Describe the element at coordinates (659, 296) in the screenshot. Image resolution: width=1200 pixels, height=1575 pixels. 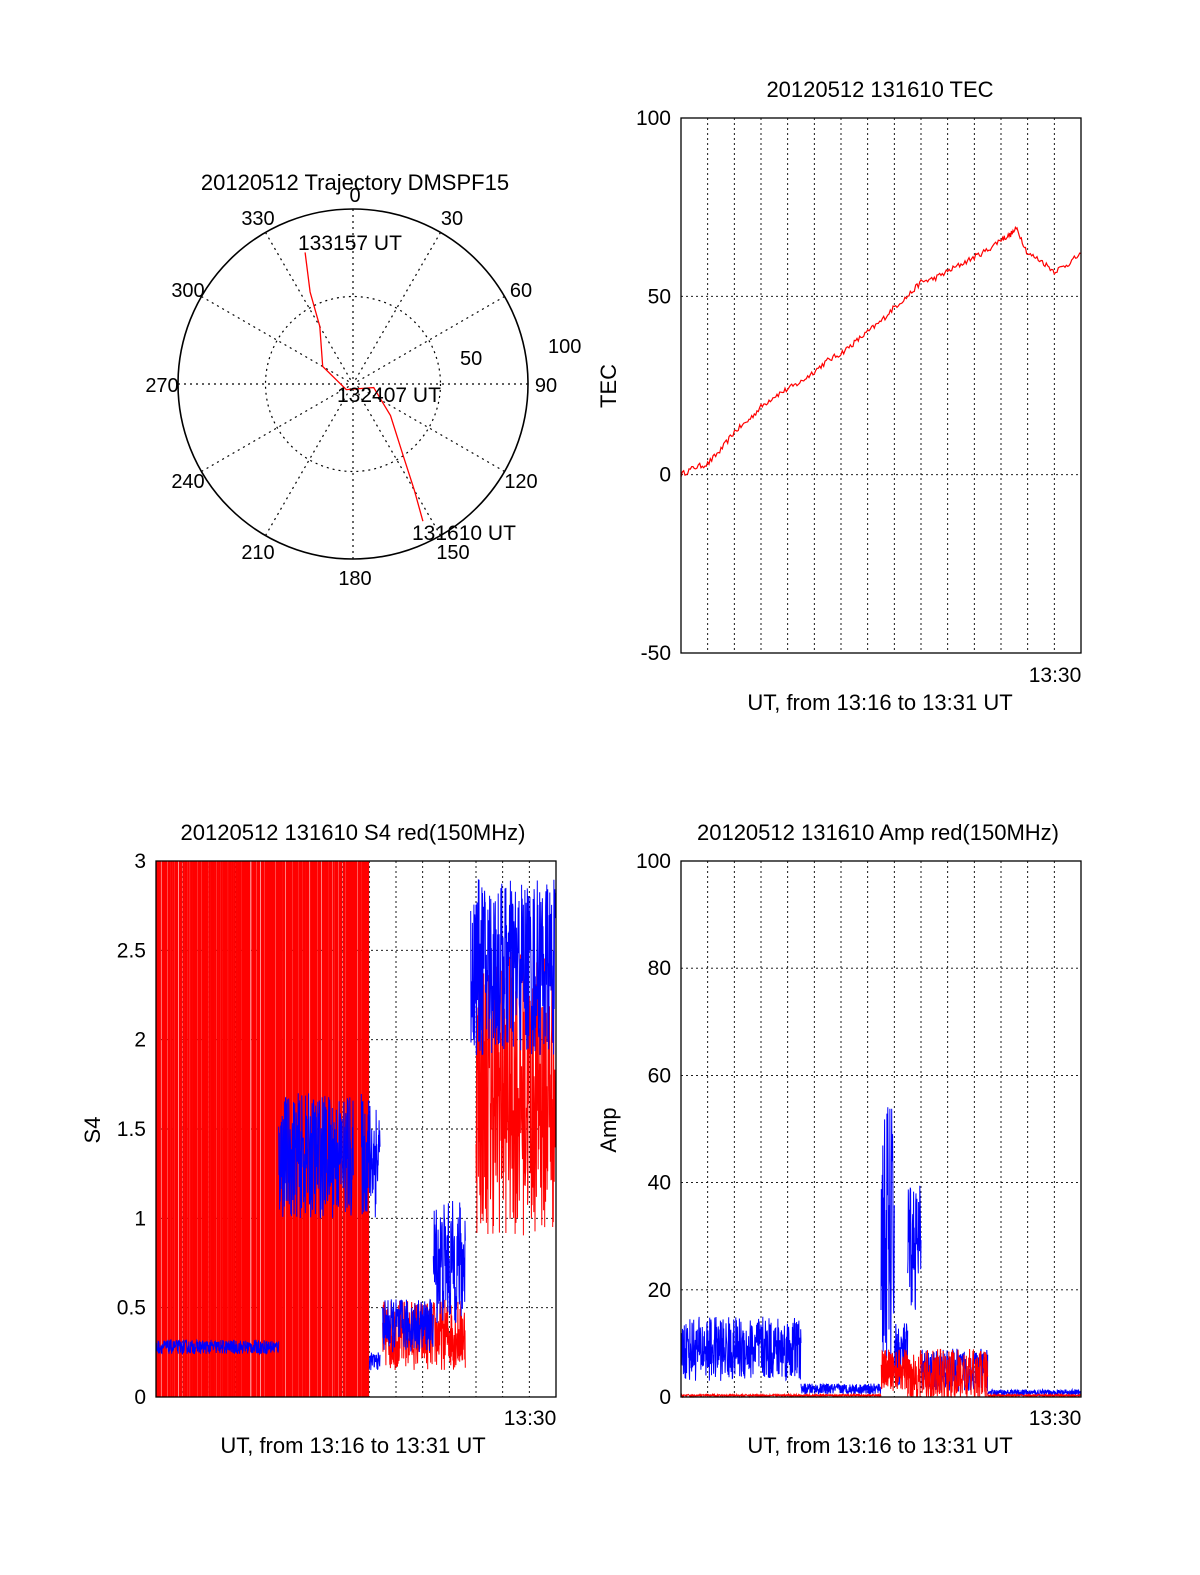
I see `y-tick-label: 50` at that location.